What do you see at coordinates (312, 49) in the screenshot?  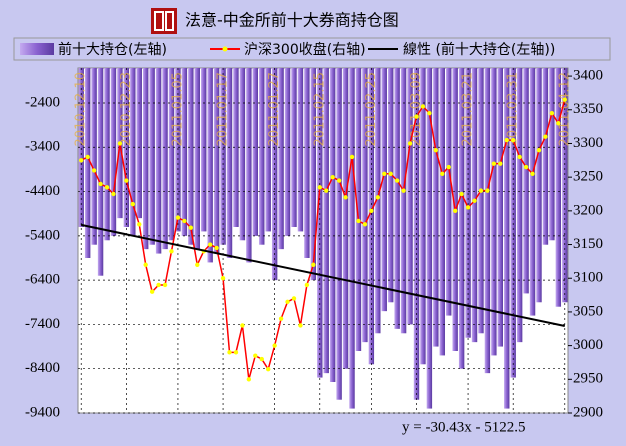 I see `legend-frame` at bounding box center [312, 49].